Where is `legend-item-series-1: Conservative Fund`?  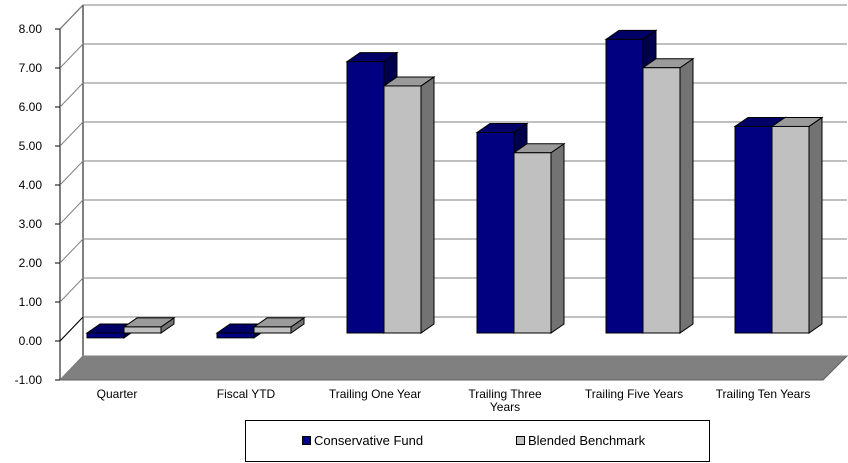 legend-item-series-1: Conservative Fund is located at coordinates (362, 440).